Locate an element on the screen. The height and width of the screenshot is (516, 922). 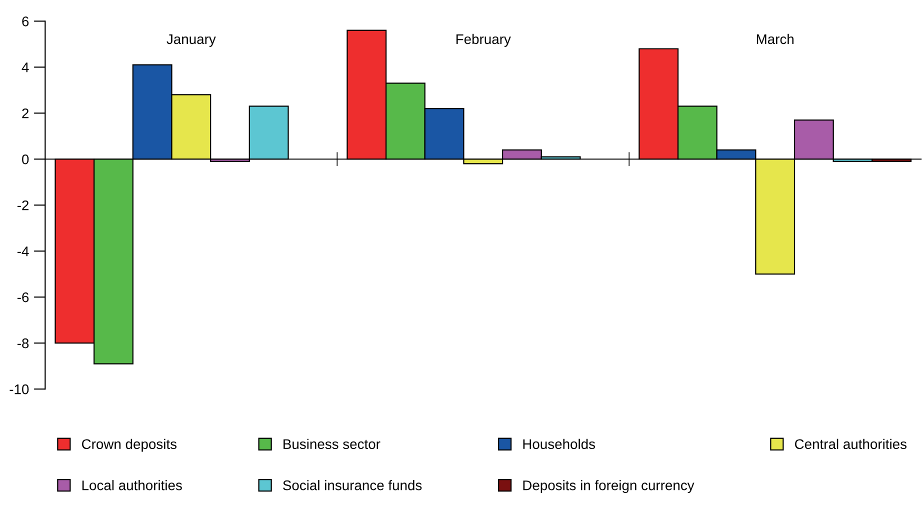
y-tick-label: 4 is located at coordinates (25, 67).